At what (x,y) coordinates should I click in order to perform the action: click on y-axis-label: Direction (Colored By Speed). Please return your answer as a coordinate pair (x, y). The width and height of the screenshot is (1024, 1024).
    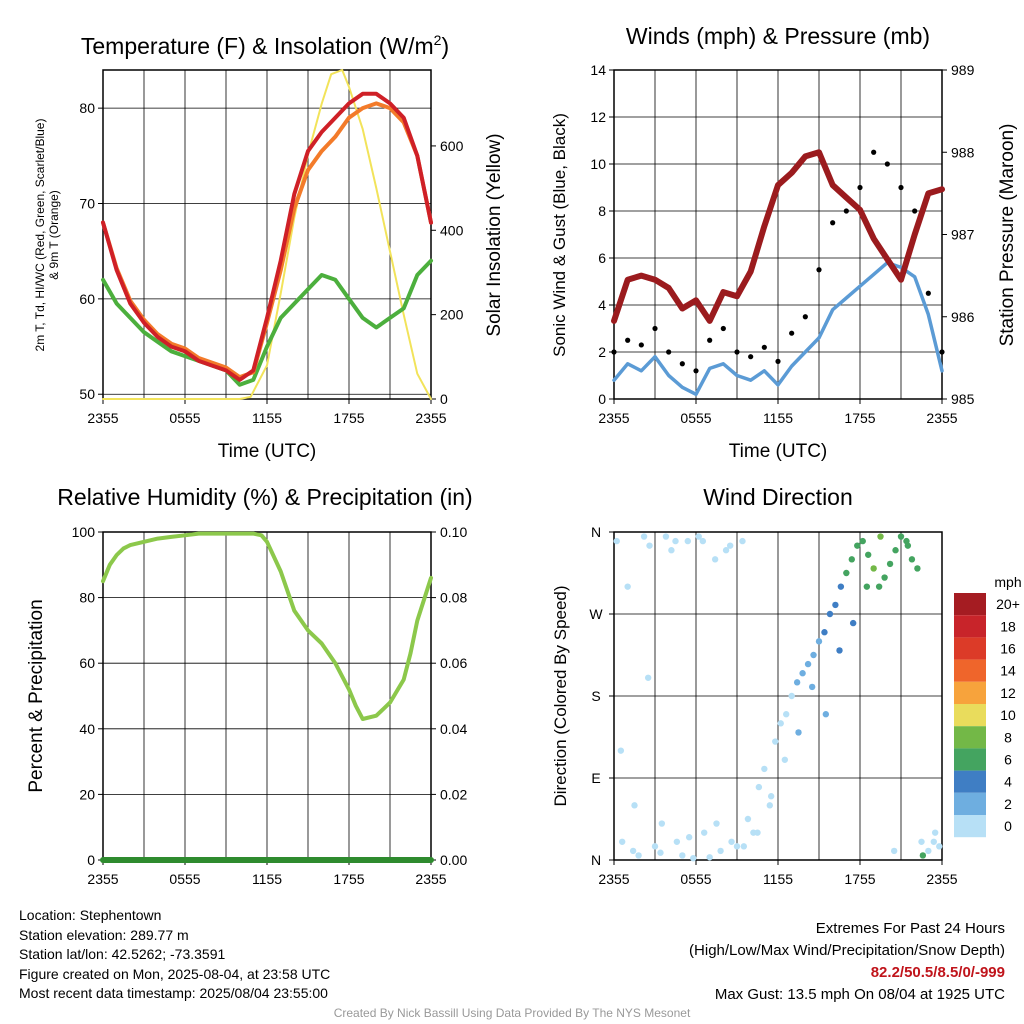
    Looking at the image, I should click on (560, 695).